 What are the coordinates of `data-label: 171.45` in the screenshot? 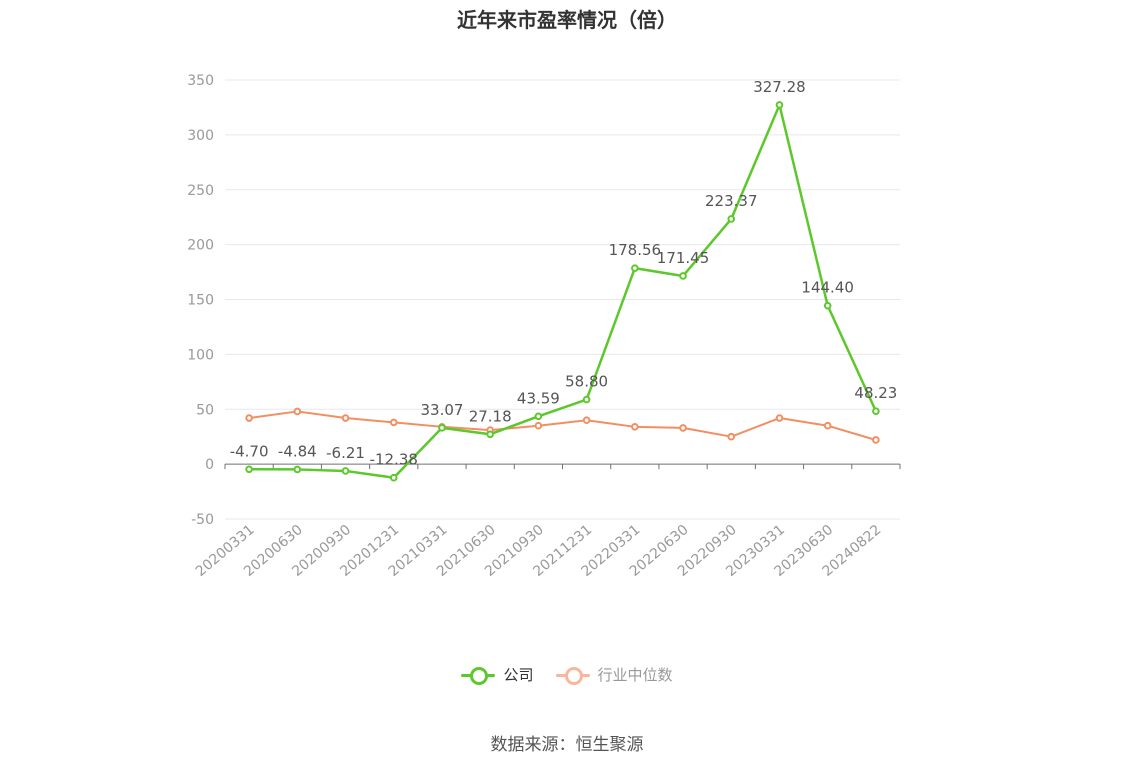 It's located at (683, 258).